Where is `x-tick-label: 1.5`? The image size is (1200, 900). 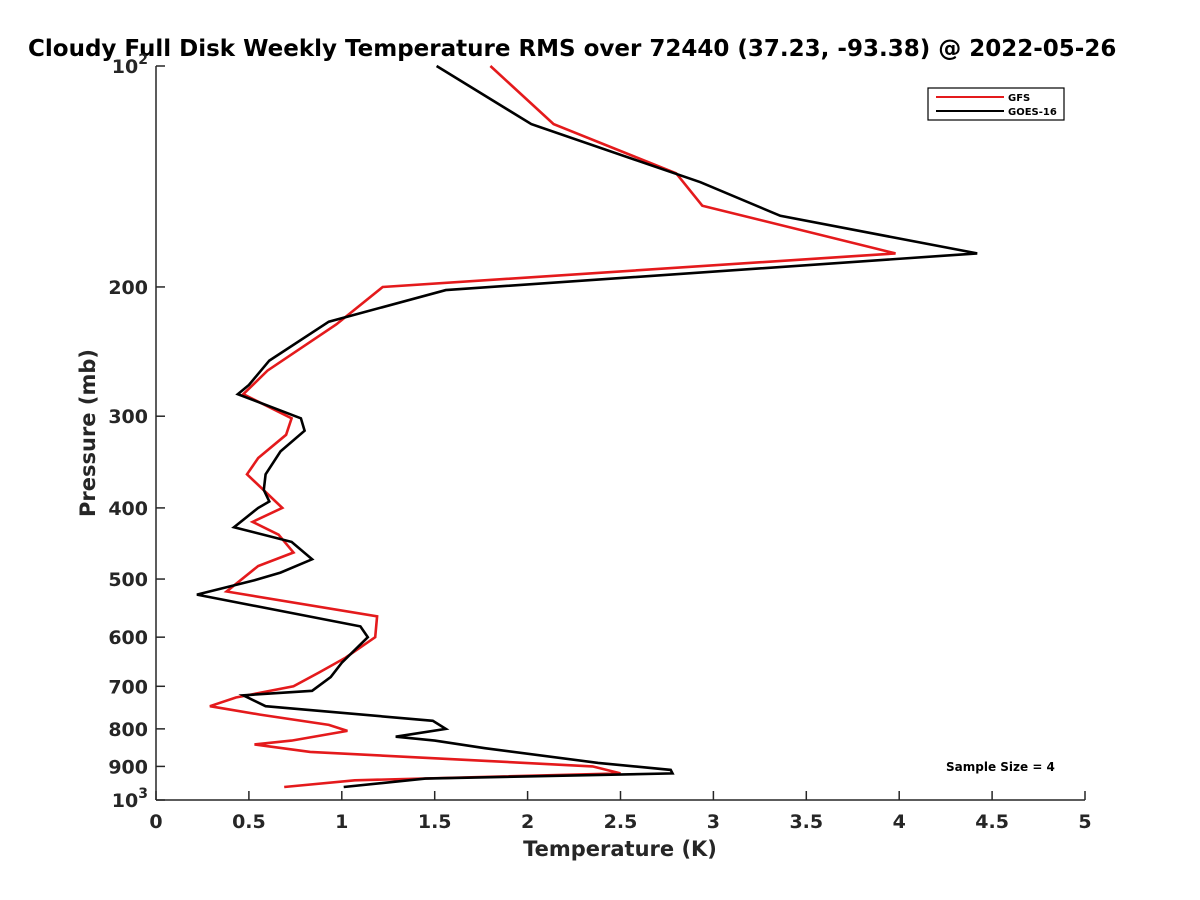 x-tick-label: 1.5 is located at coordinates (435, 822).